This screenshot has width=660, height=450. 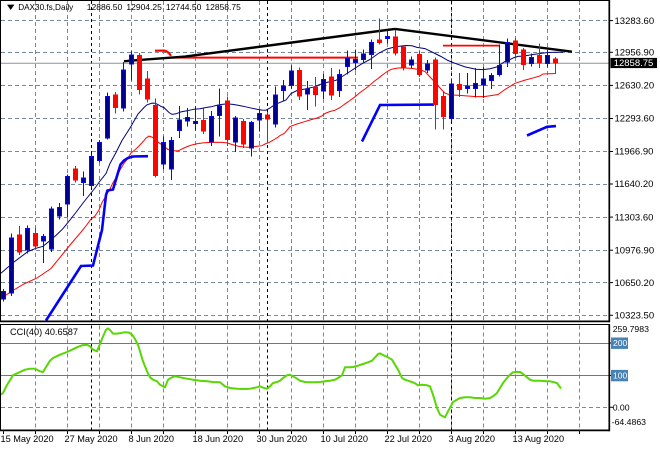 I want to click on svg-text: 12293.60, so click(x=635, y=119).